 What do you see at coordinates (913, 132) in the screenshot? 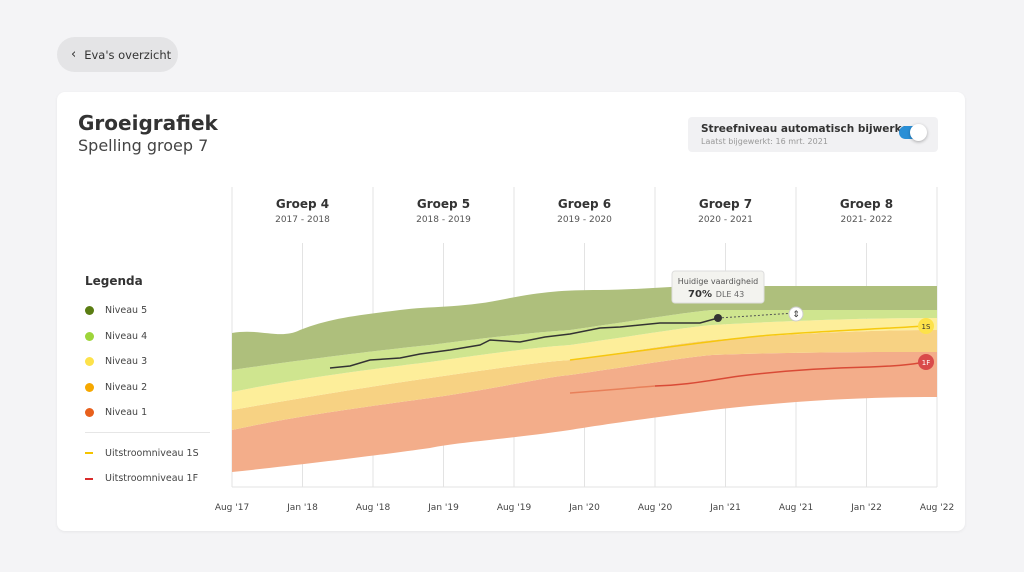
I see `auto-update-toggle` at bounding box center [913, 132].